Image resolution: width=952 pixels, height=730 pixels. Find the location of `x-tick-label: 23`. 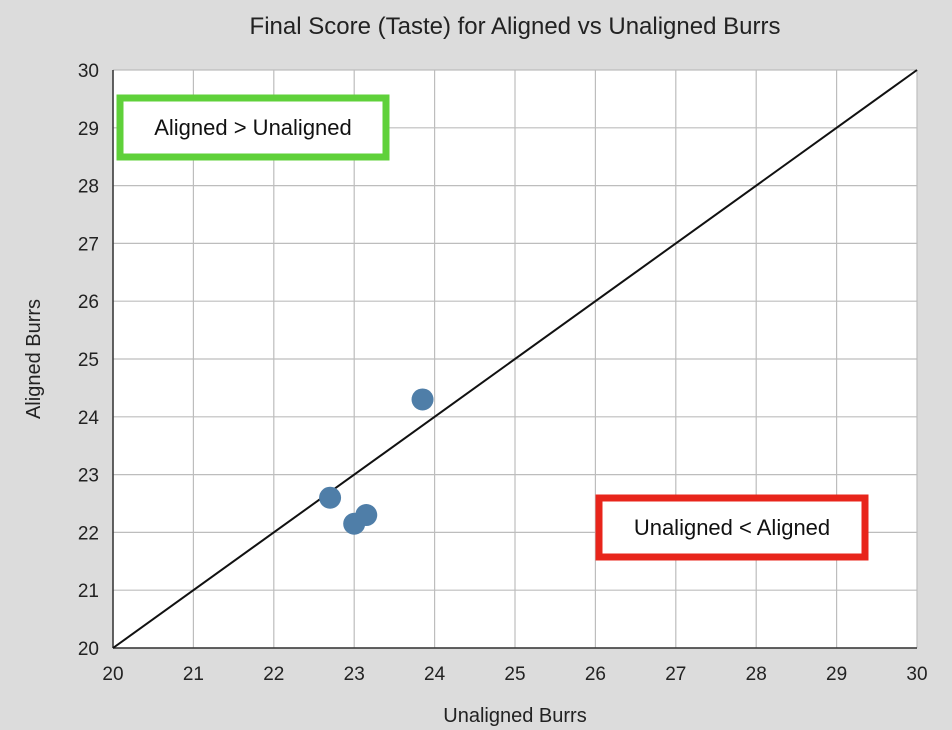

x-tick-label: 23 is located at coordinates (354, 674).